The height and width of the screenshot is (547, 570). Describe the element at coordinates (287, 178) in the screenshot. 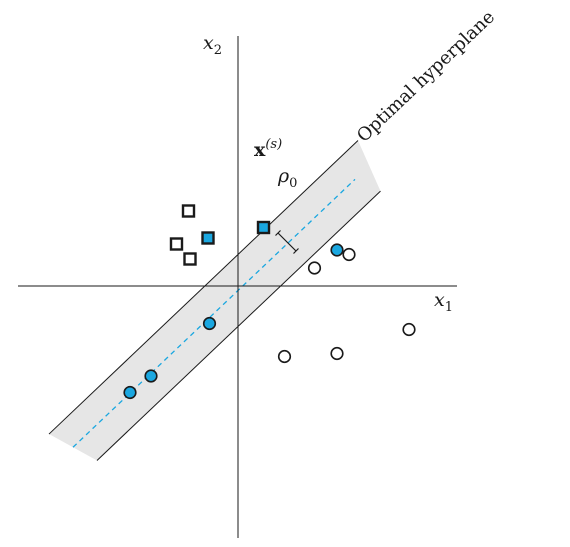

I see `margin-rho-label: ρ0` at that location.